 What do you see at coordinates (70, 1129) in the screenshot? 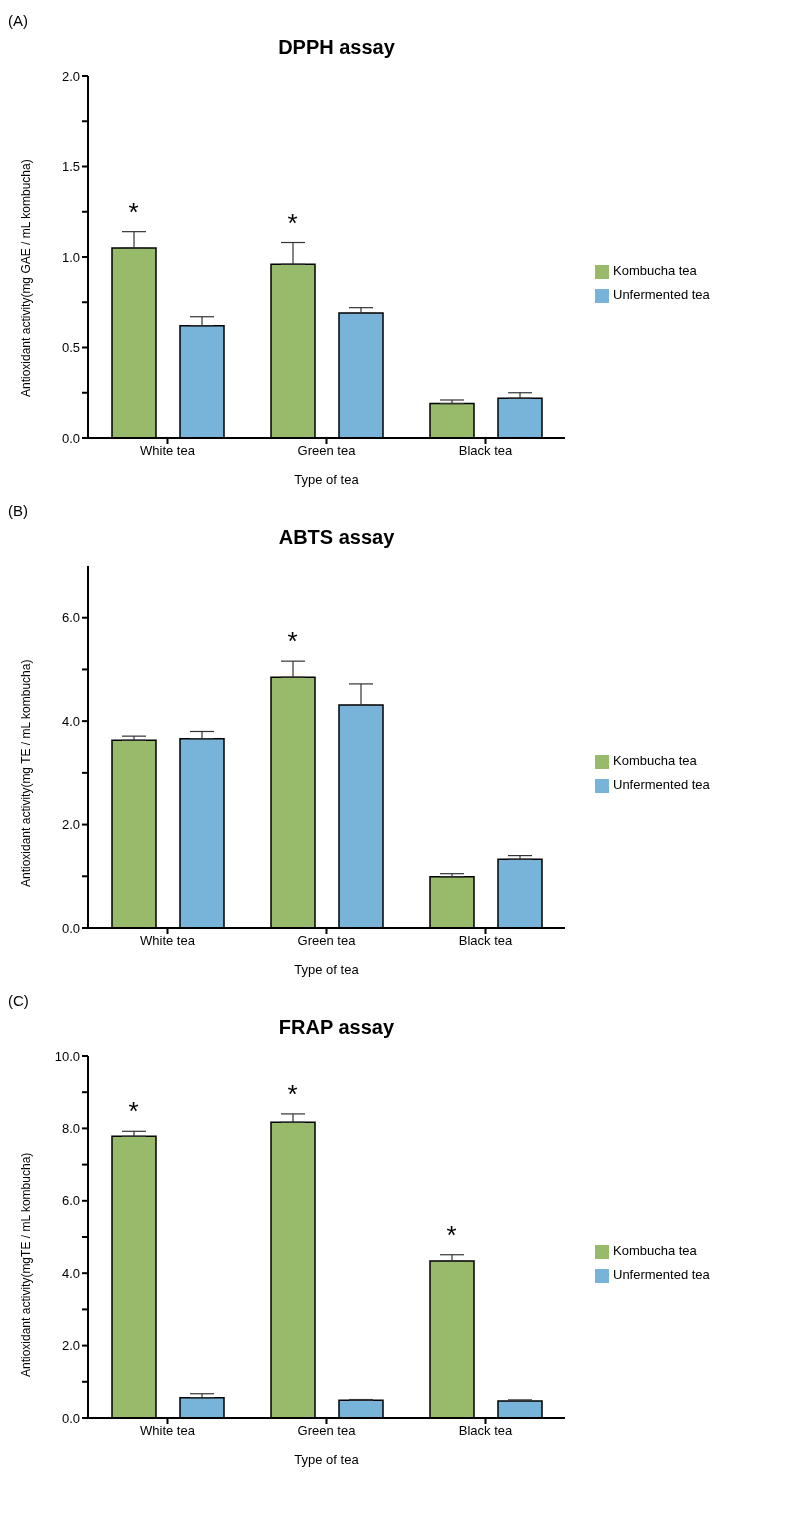
I see `y-tick-label: 8.0` at bounding box center [70, 1129].